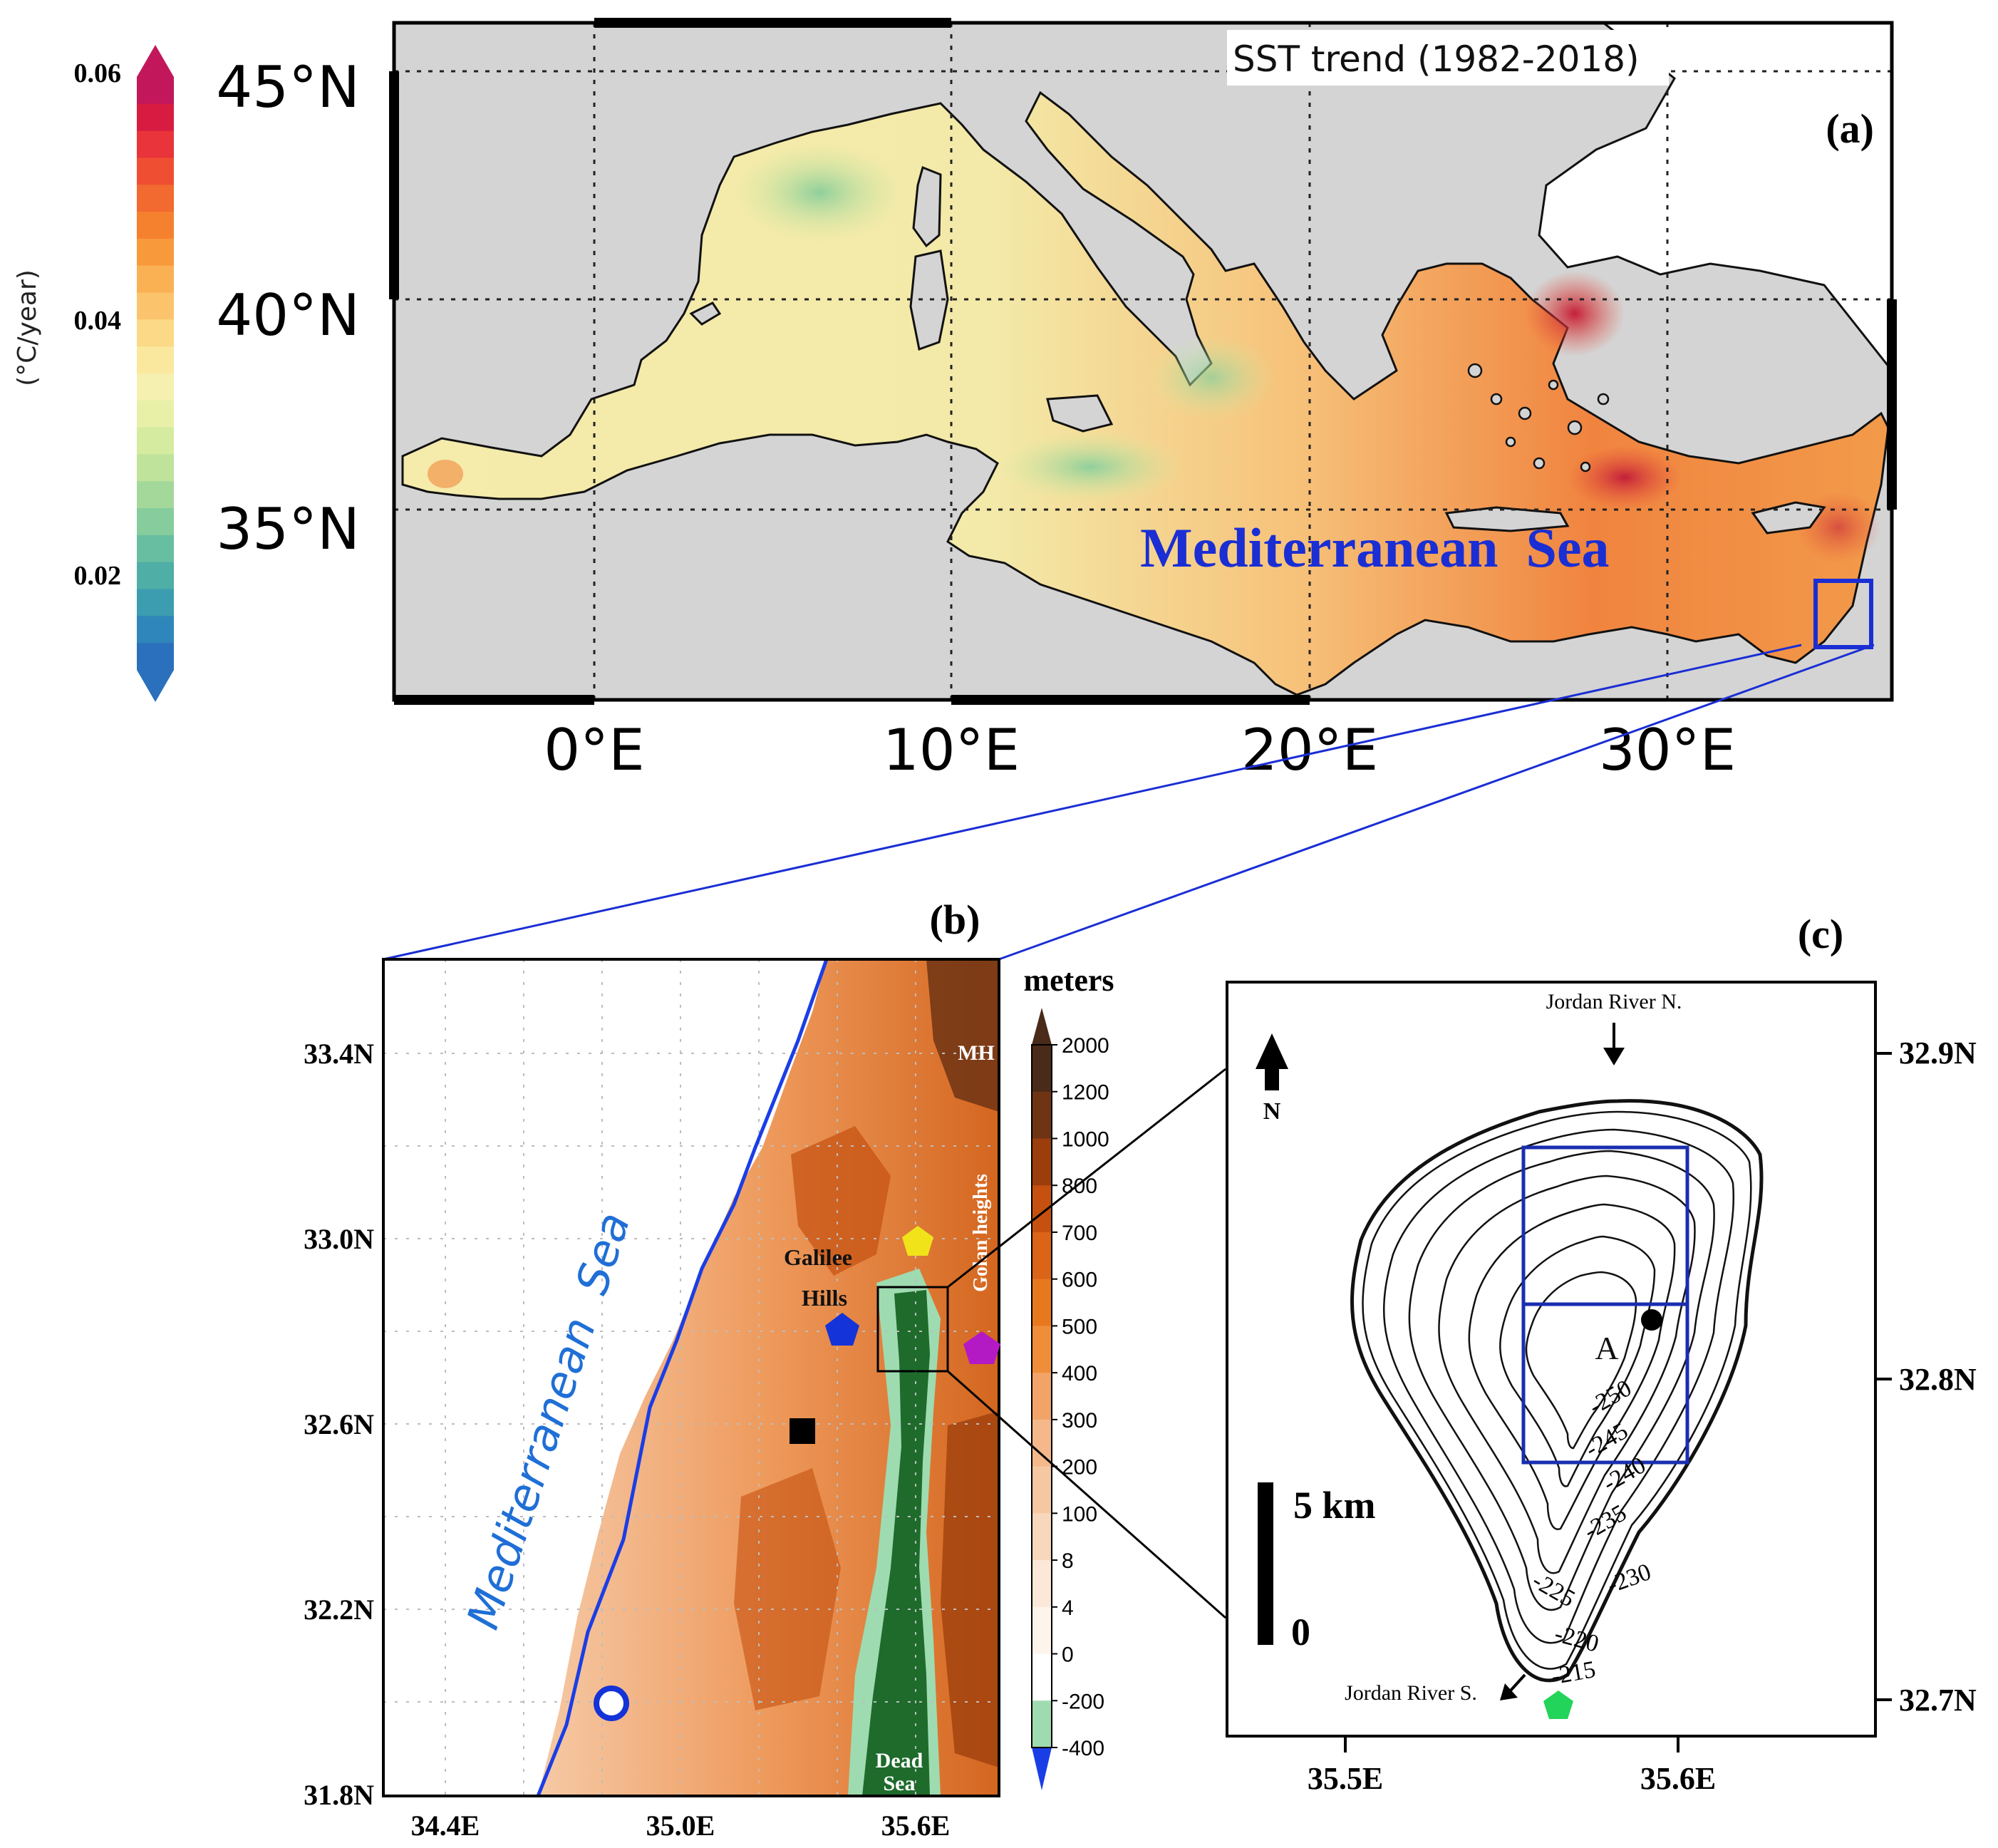 This screenshot has height=1848, width=1998. I want to click on zoom-line-right, so click(1436, 803).